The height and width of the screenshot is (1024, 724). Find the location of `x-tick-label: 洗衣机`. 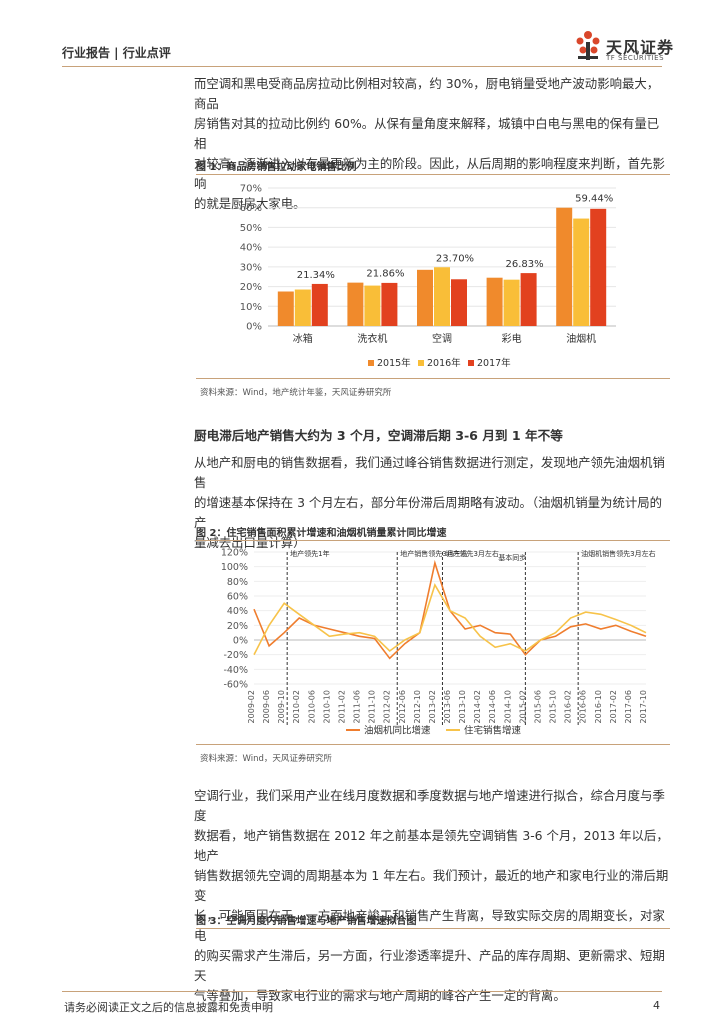

x-tick-label: 洗衣机 is located at coordinates (372, 338).